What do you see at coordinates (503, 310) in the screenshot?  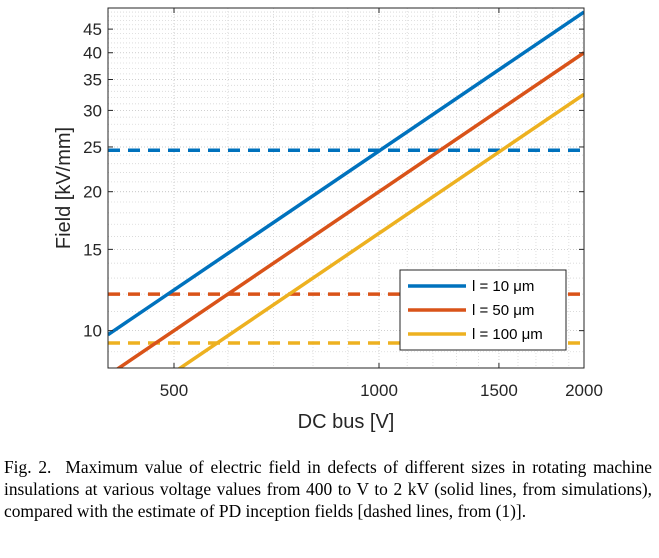 I see `legend-entry: l = 50 μm` at bounding box center [503, 310].